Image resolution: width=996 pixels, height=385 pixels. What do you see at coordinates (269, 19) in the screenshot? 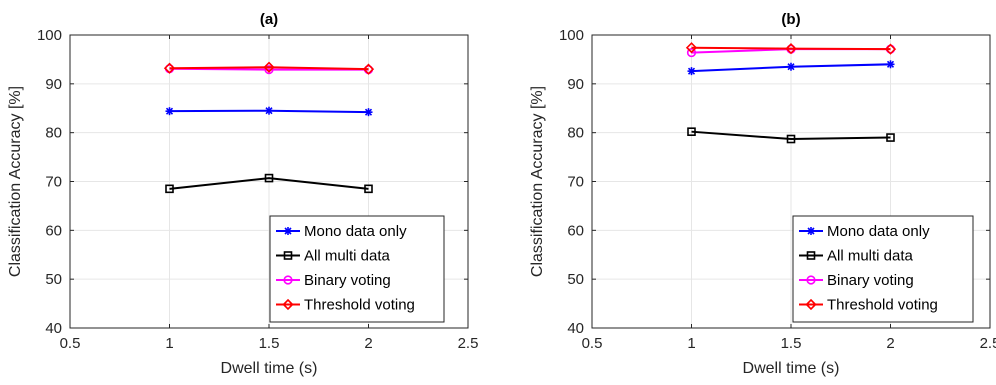
I see `chart-title: (a)` at bounding box center [269, 19].